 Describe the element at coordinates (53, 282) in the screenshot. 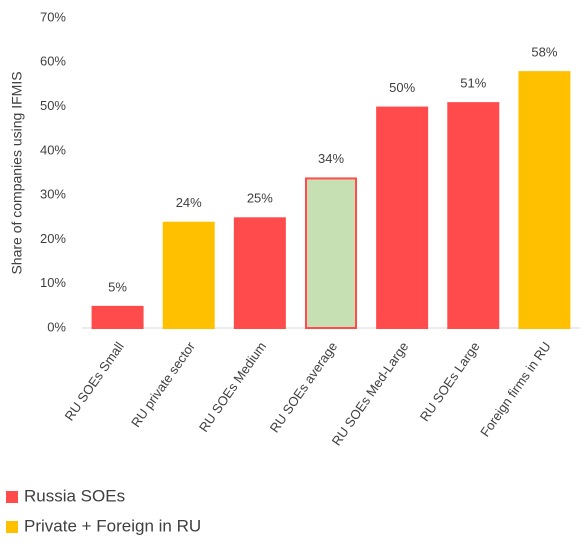

I see `y-tick-label: 10%` at that location.